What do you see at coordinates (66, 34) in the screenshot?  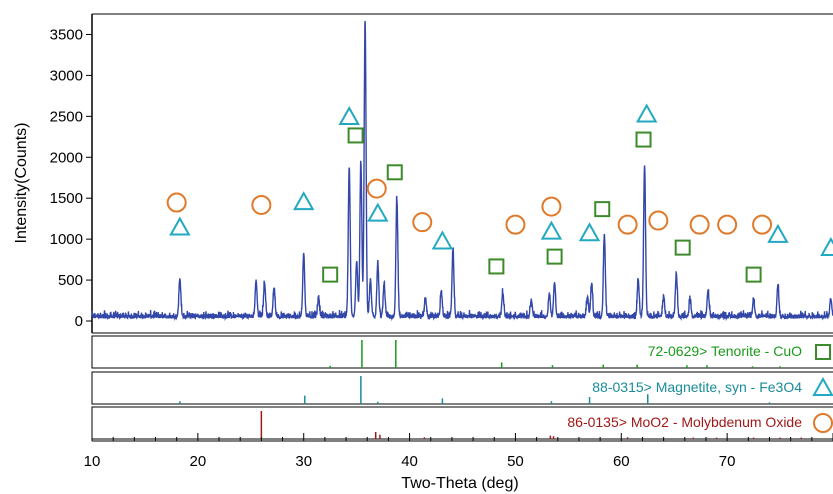 I see `y-tick-label: 3500` at bounding box center [66, 34].